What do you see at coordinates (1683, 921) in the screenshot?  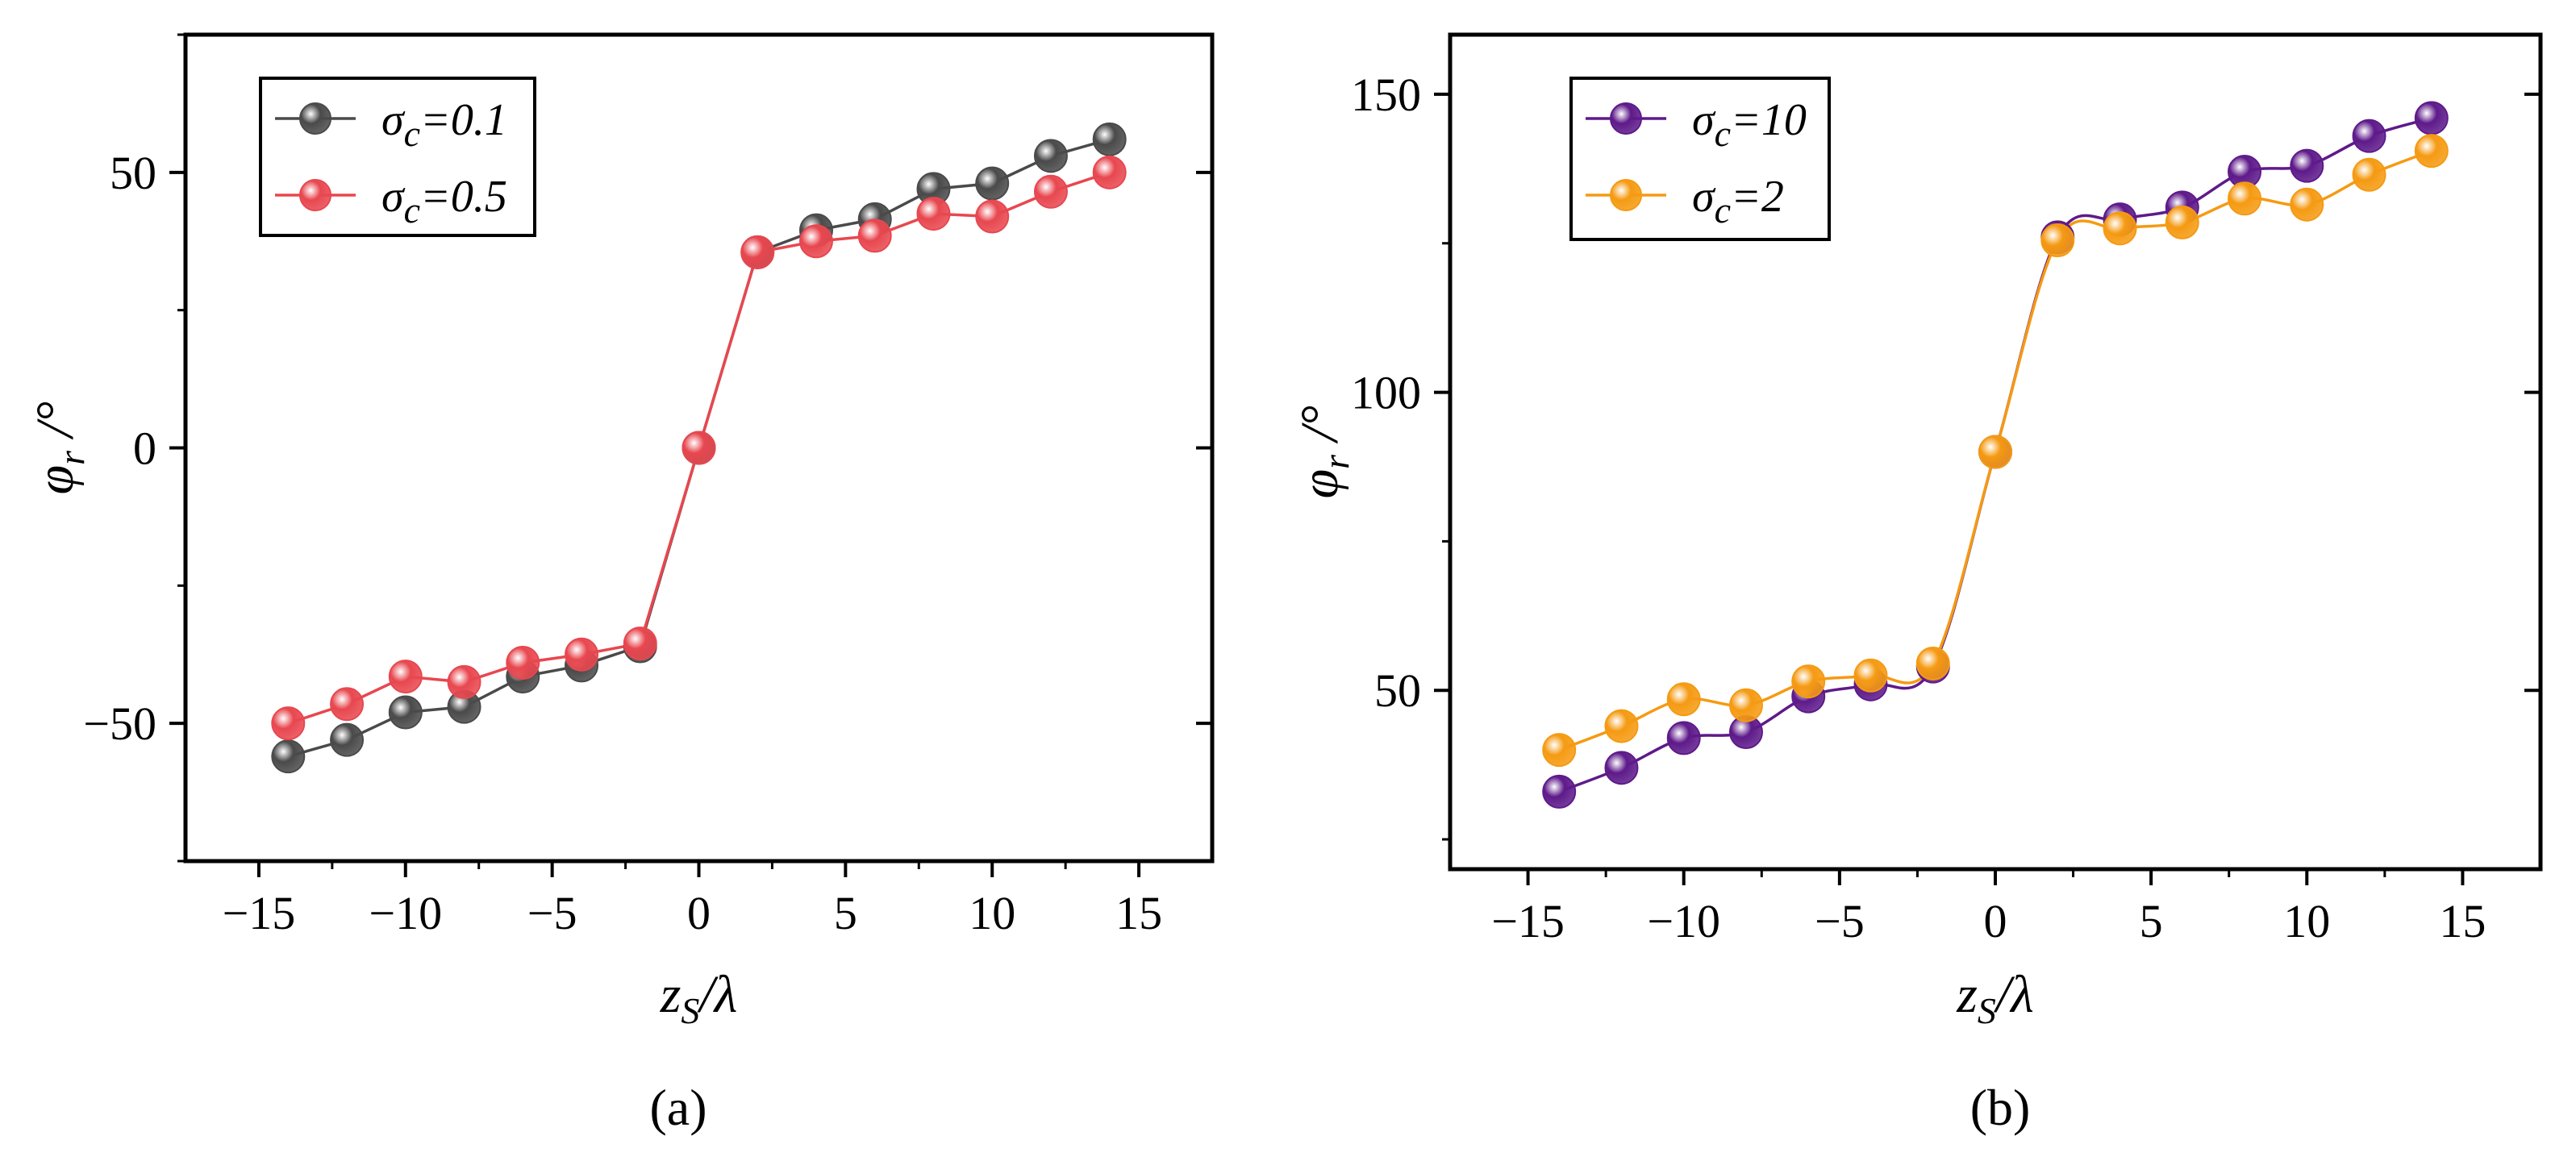 I see `x-tick-label-b: −10` at bounding box center [1683, 921].